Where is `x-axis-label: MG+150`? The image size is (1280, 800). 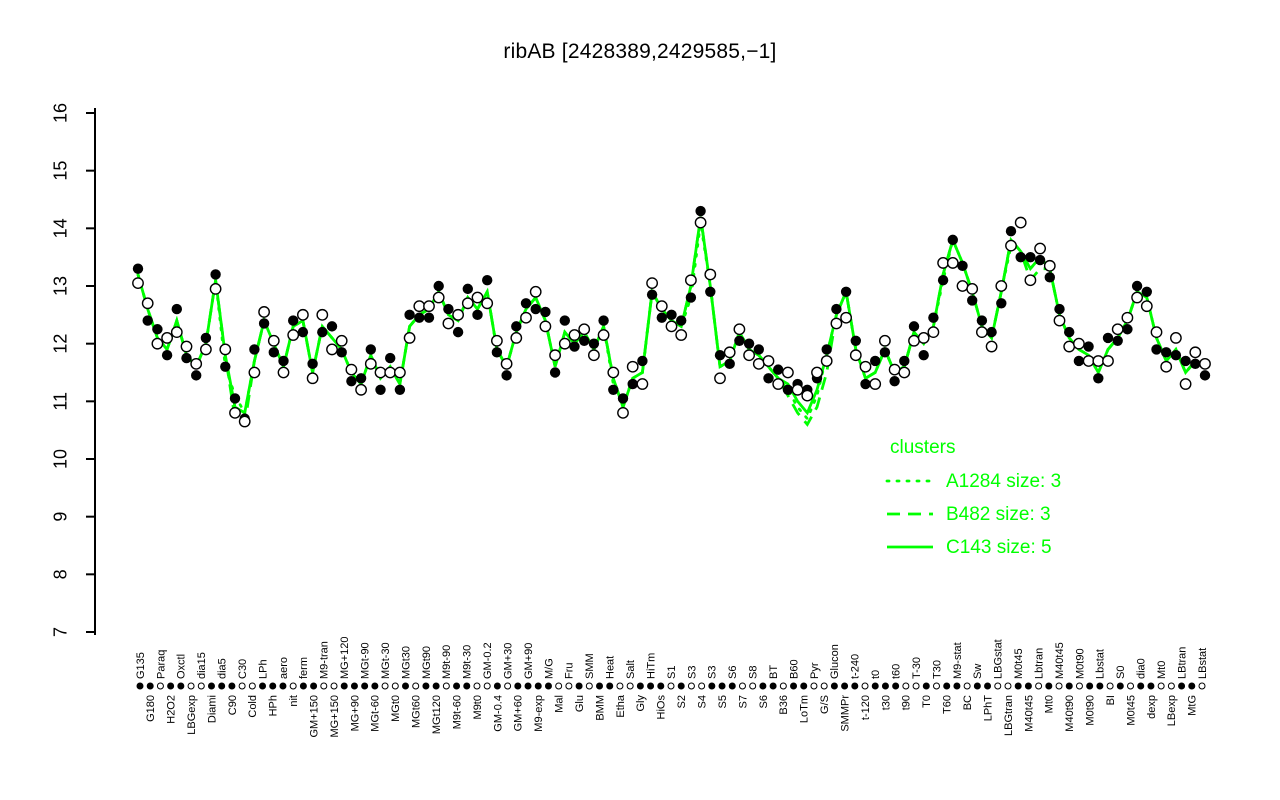
x-axis-label: MG+150 is located at coordinates (335, 716).